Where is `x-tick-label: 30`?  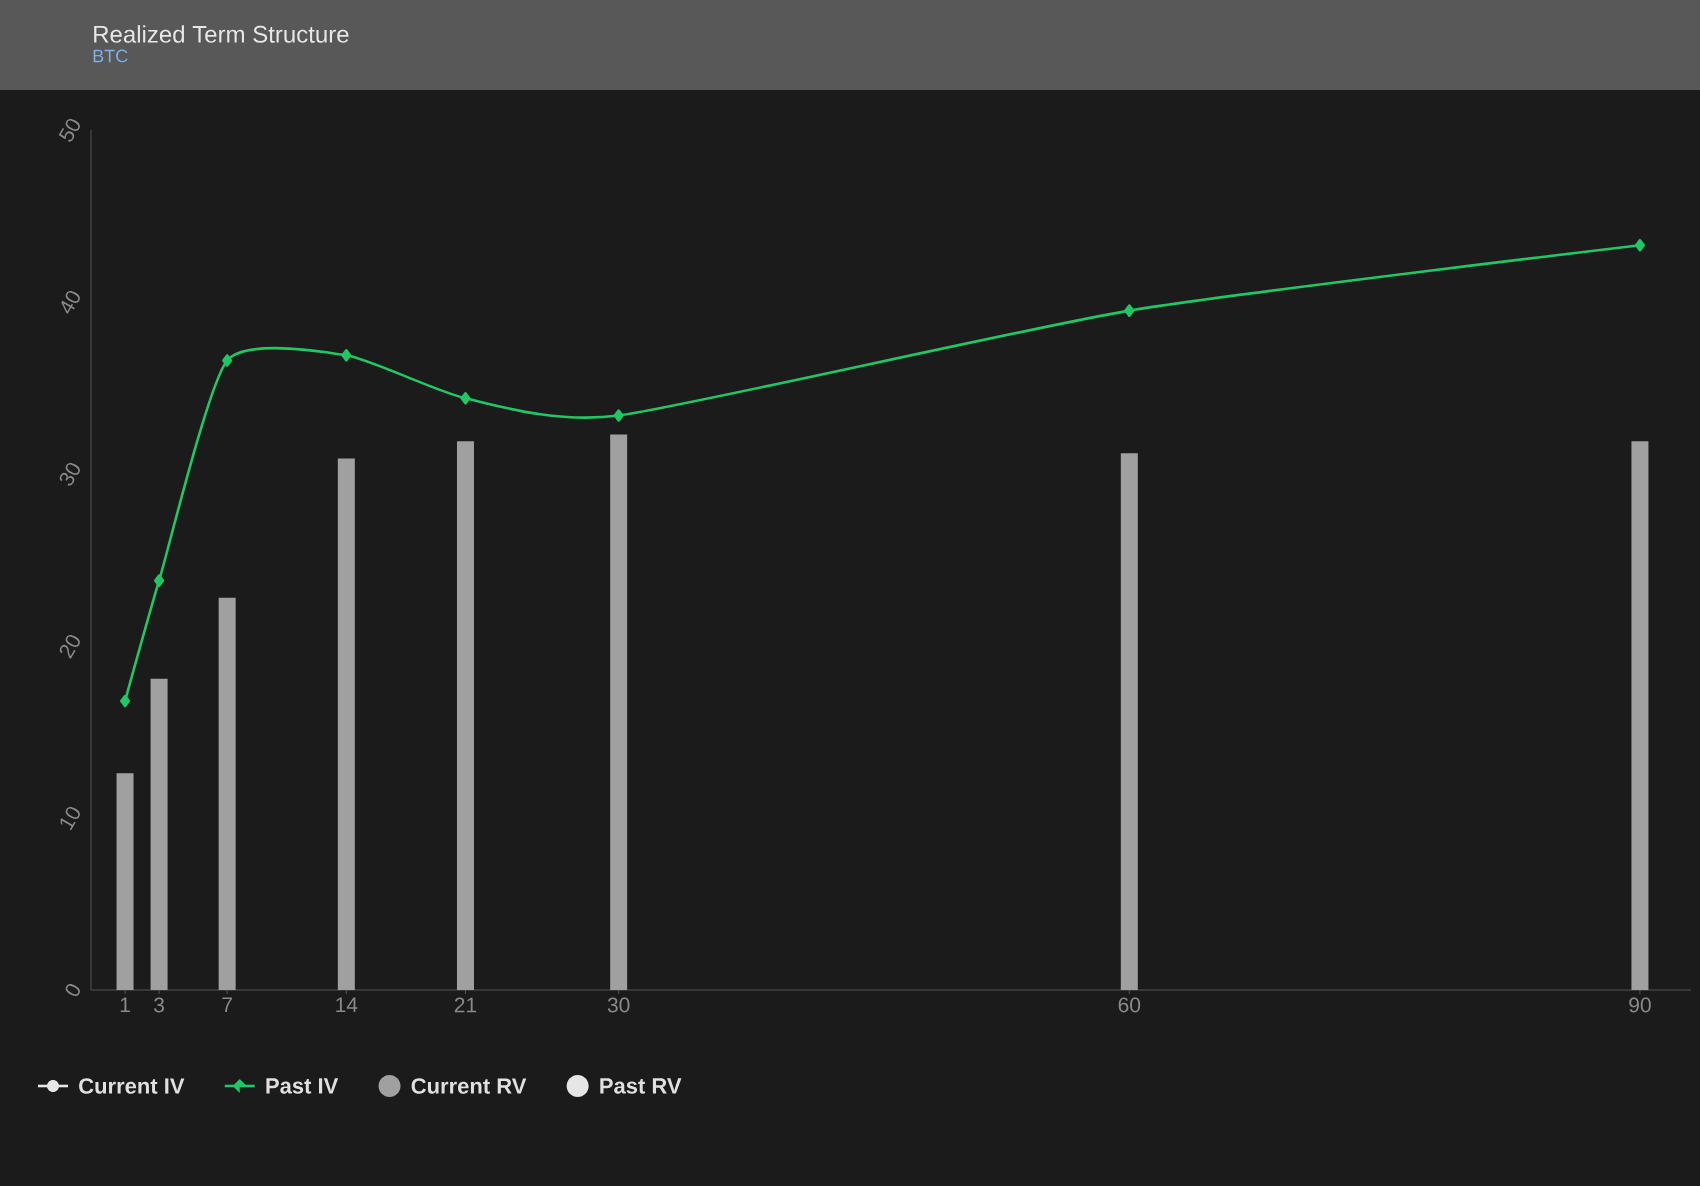
x-tick-label: 30 is located at coordinates (618, 1005).